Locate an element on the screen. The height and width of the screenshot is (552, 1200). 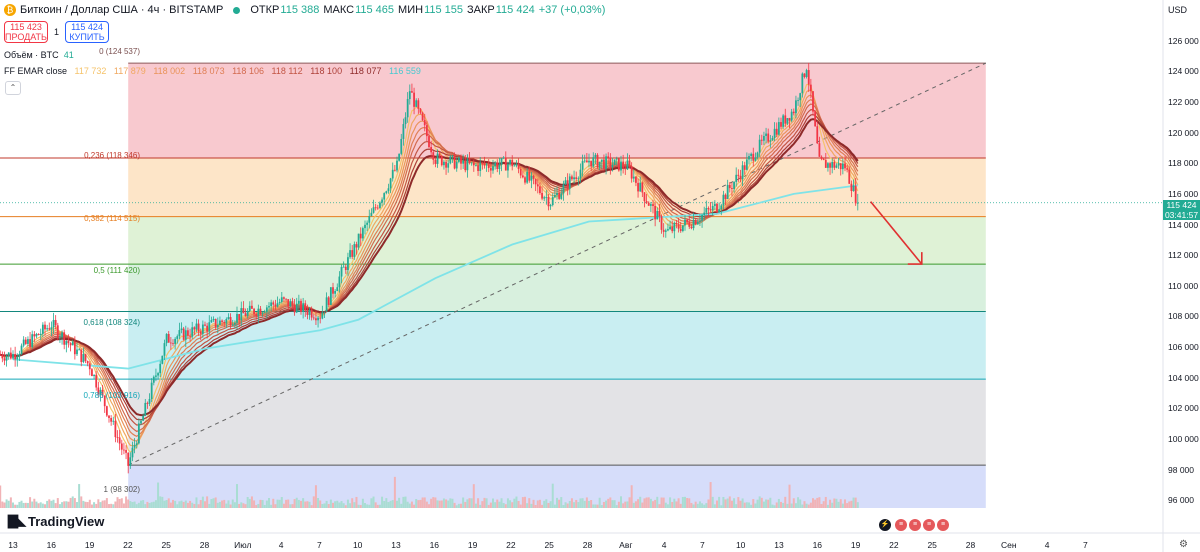
currency-label: USD is located at coordinates (1178, 10).